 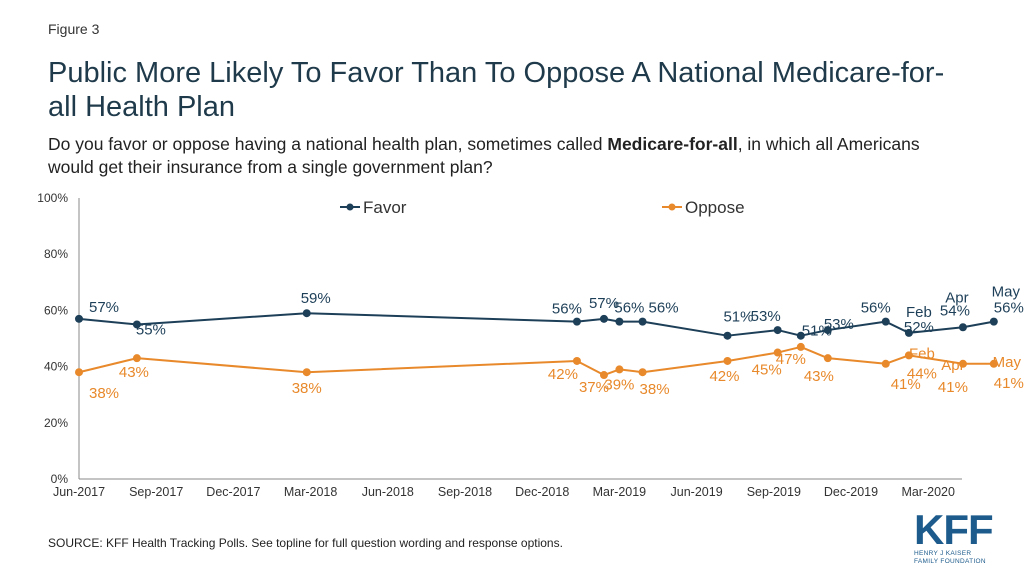 What do you see at coordinates (151, 329) in the screenshot?
I see `data-label-favor: 55%` at bounding box center [151, 329].